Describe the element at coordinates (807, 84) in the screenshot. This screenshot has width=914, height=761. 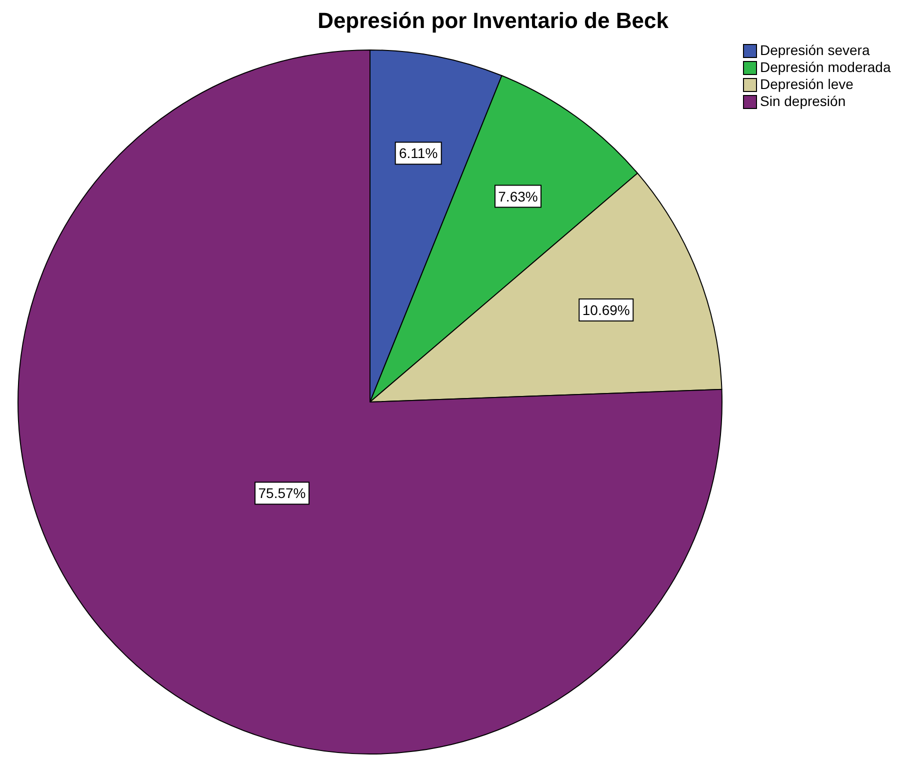
I see `legend-label: Depresión leve` at that location.